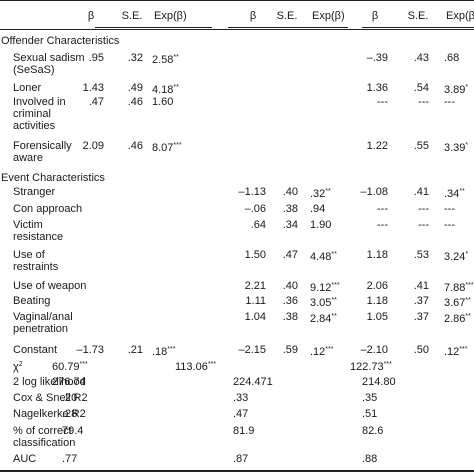  Describe the element at coordinates (36, 261) in the screenshot. I see `row-label-8: Use of restraints` at that location.